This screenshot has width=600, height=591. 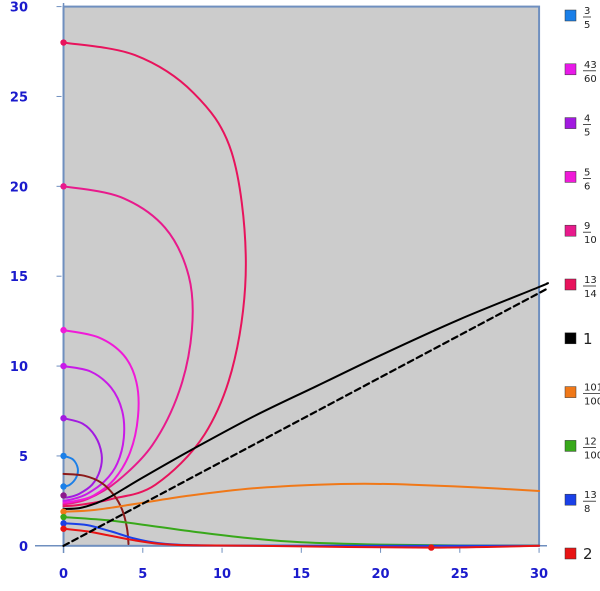 What do you see at coordinates (301, 574) in the screenshot?
I see `x-tick-label: 15` at bounding box center [301, 574].